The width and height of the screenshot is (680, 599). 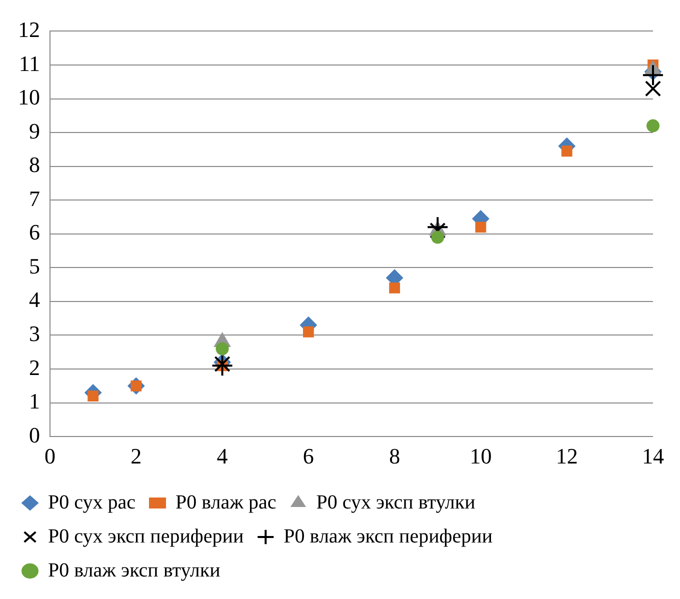 I want to click on legend-label: P0 влаж эксп втулки, so click(x=134, y=570).